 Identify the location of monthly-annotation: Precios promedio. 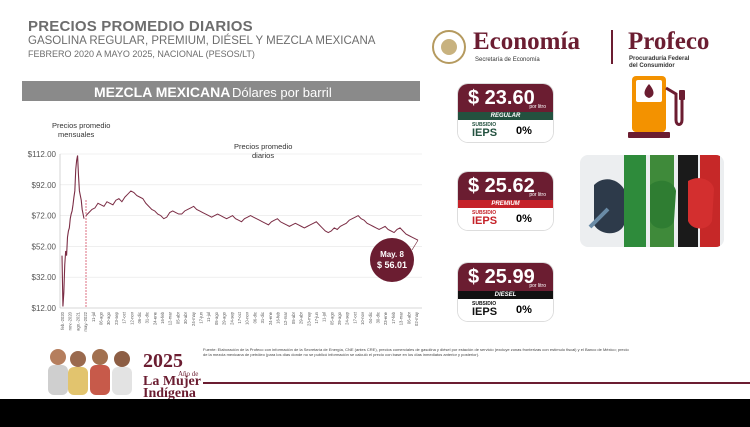
(81, 125).